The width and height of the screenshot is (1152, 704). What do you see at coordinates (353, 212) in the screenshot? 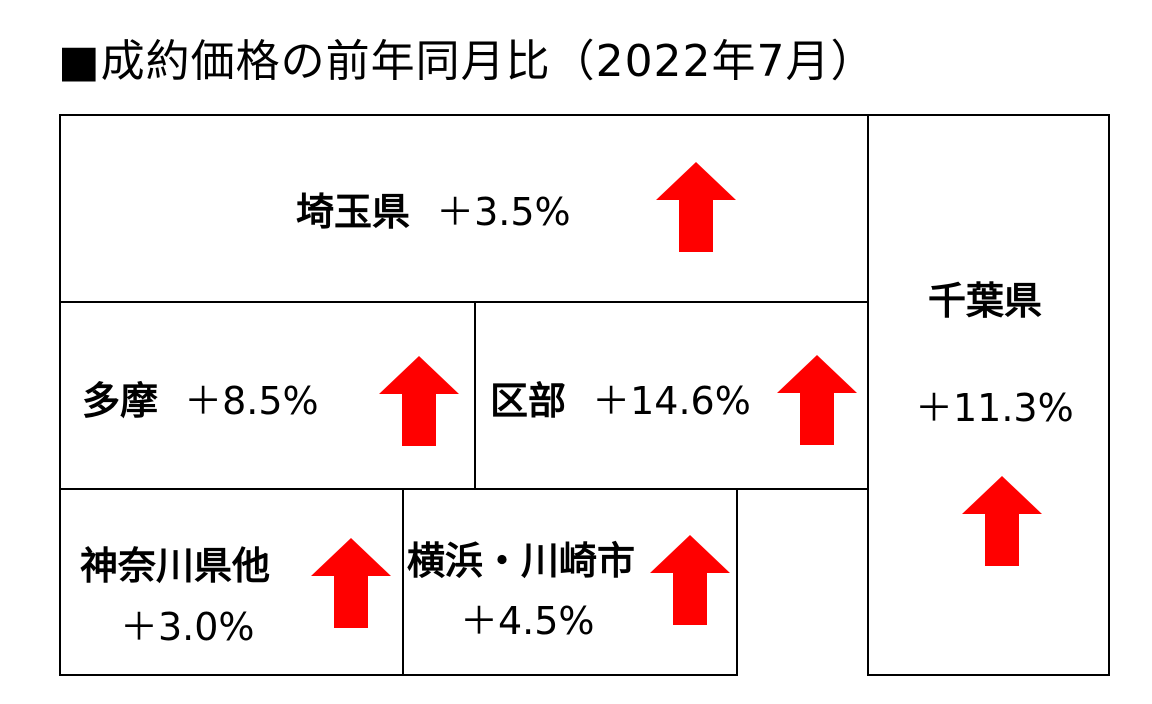
I see `region-name-saitama: 埼玉県` at bounding box center [353, 212].